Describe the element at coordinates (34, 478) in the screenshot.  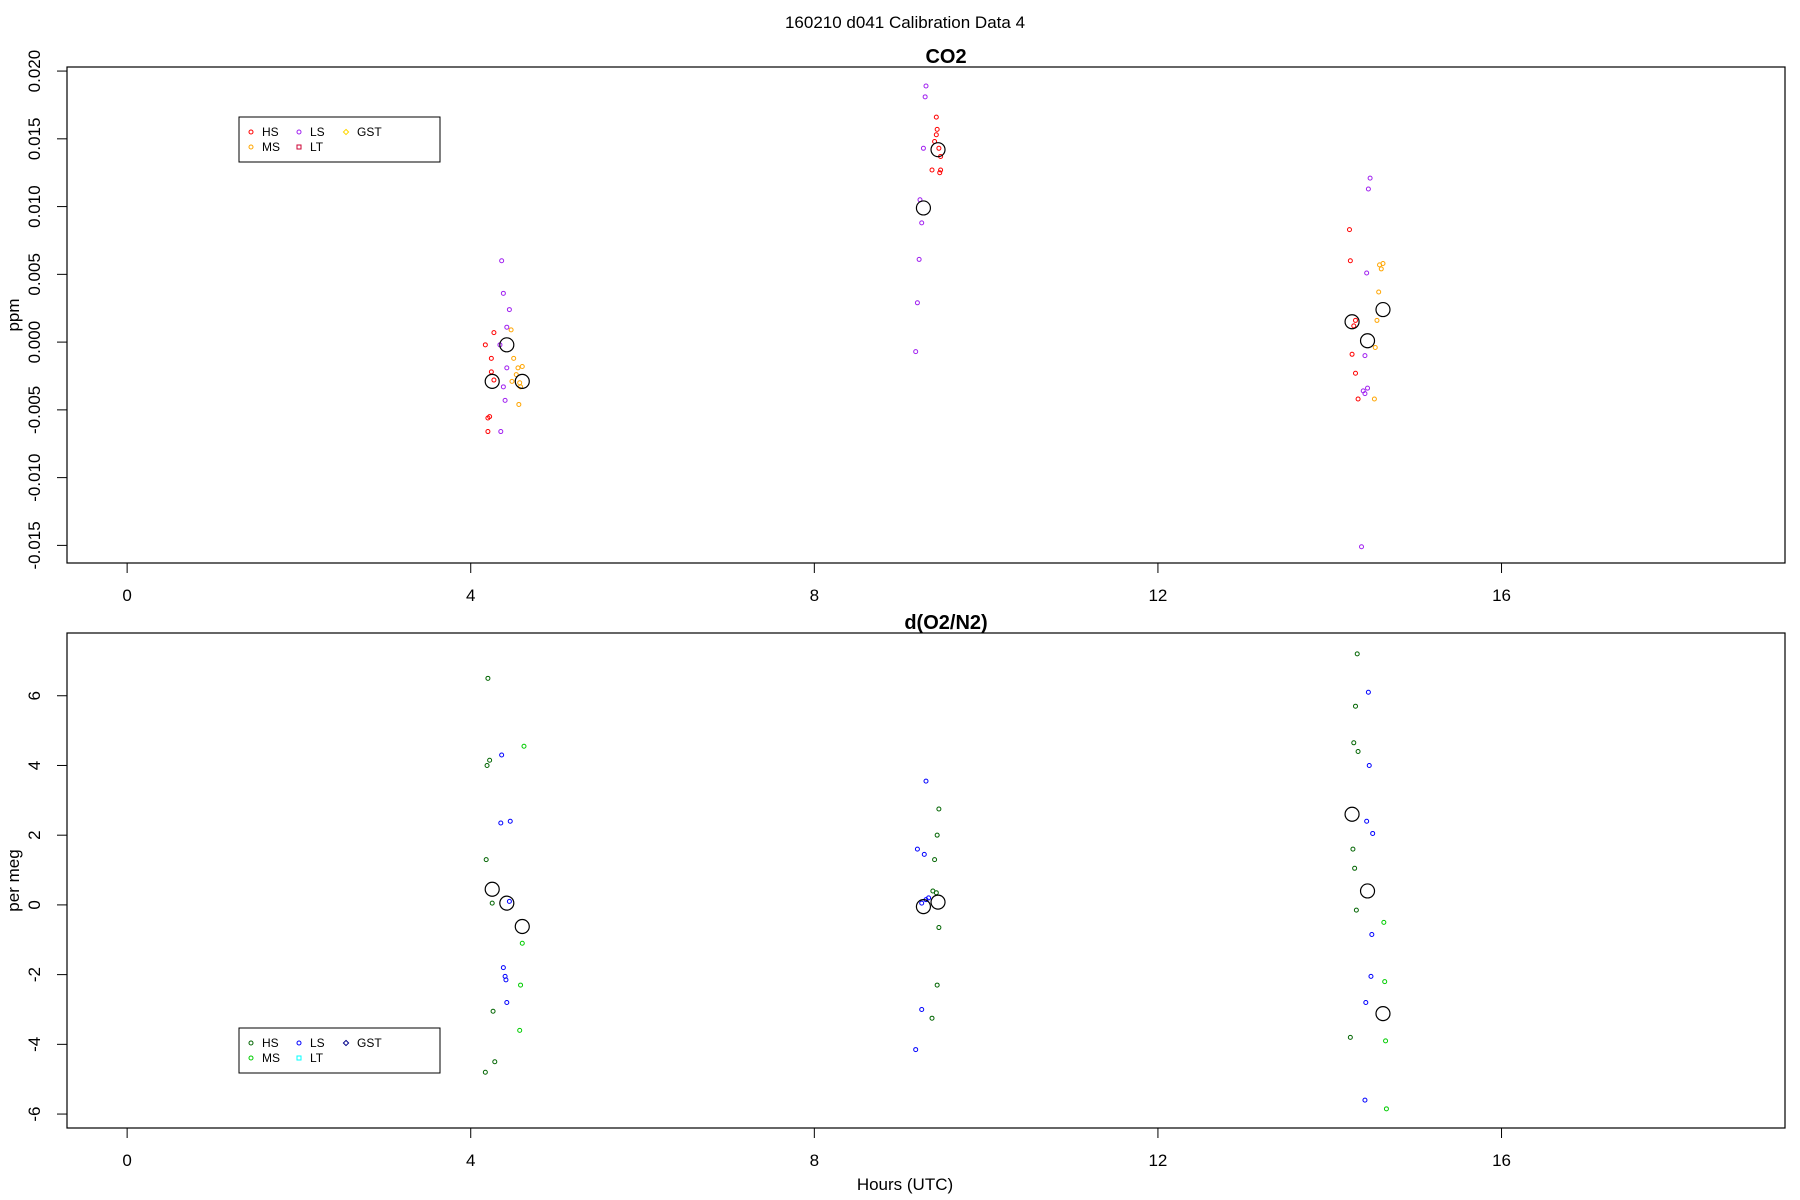
I see `y-tick-label: -0.010` at that location.